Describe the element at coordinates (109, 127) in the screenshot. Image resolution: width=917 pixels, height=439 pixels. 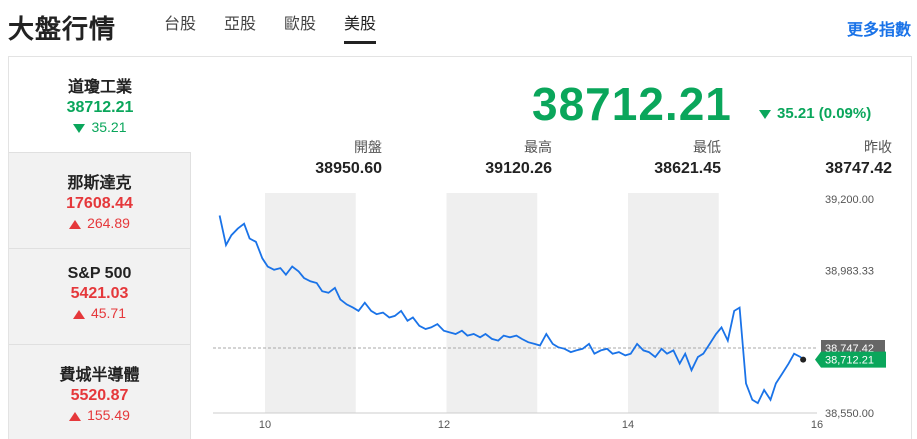
I see `change-value: 35.21` at that location.